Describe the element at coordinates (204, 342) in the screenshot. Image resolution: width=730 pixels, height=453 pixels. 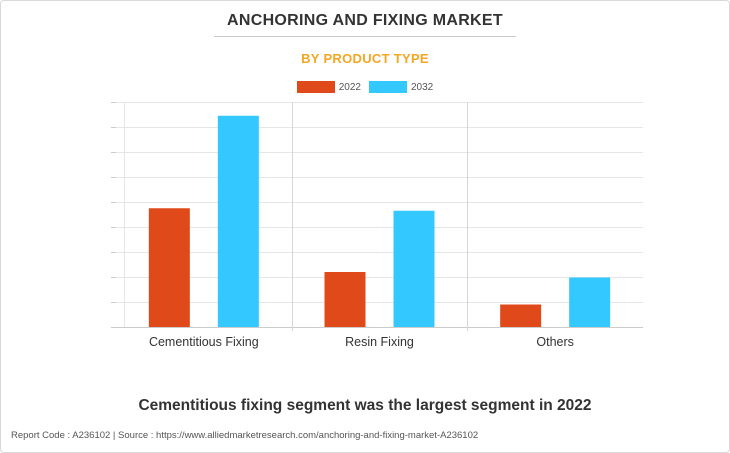
I see `x-tick-label: Cementitious Fixing` at that location.